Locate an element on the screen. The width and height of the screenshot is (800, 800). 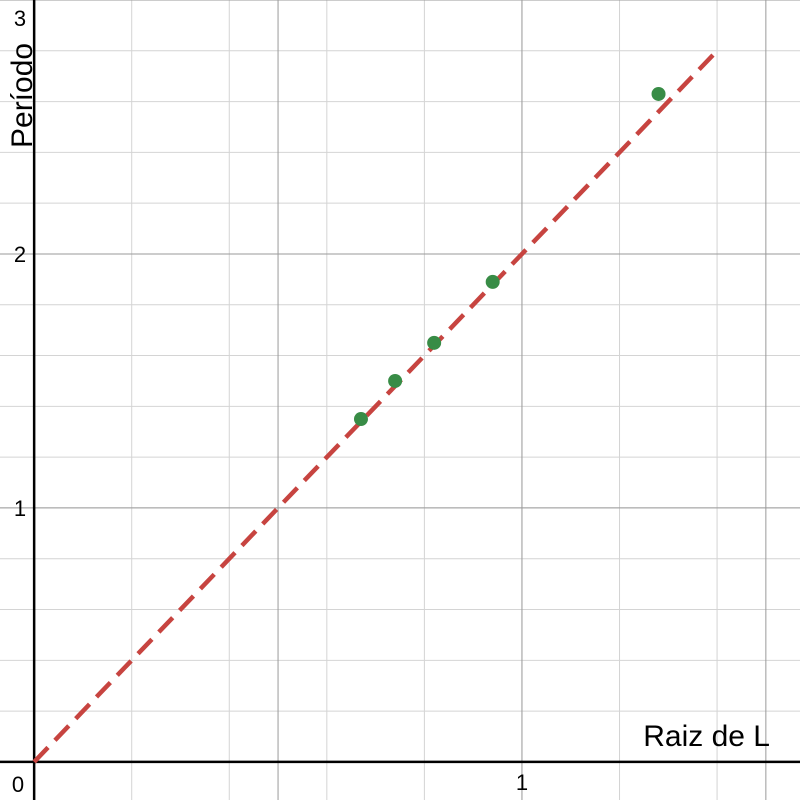
y-tick-label: 1 is located at coordinates (20, 508).